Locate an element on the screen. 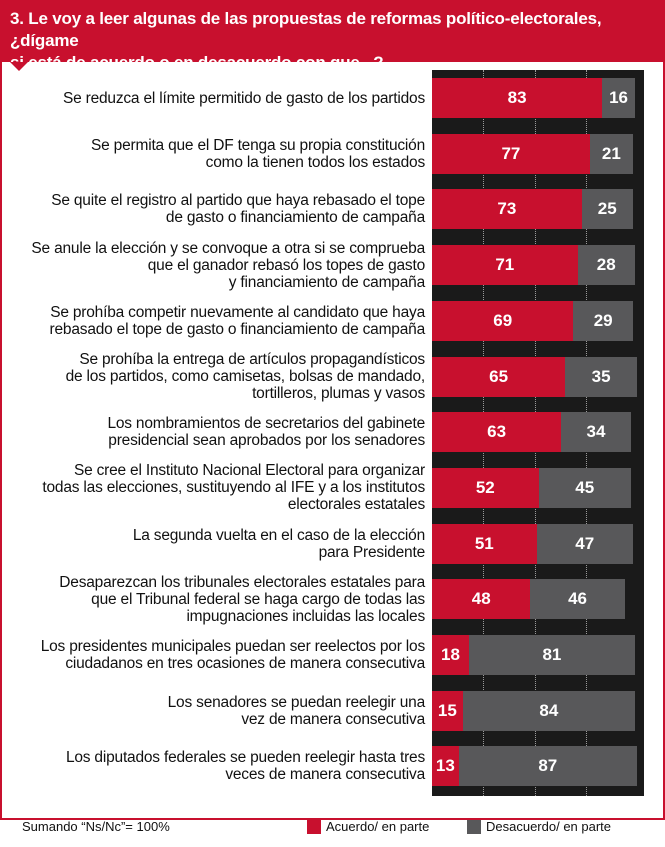  bar-agree-value: 18 is located at coordinates (450, 654).